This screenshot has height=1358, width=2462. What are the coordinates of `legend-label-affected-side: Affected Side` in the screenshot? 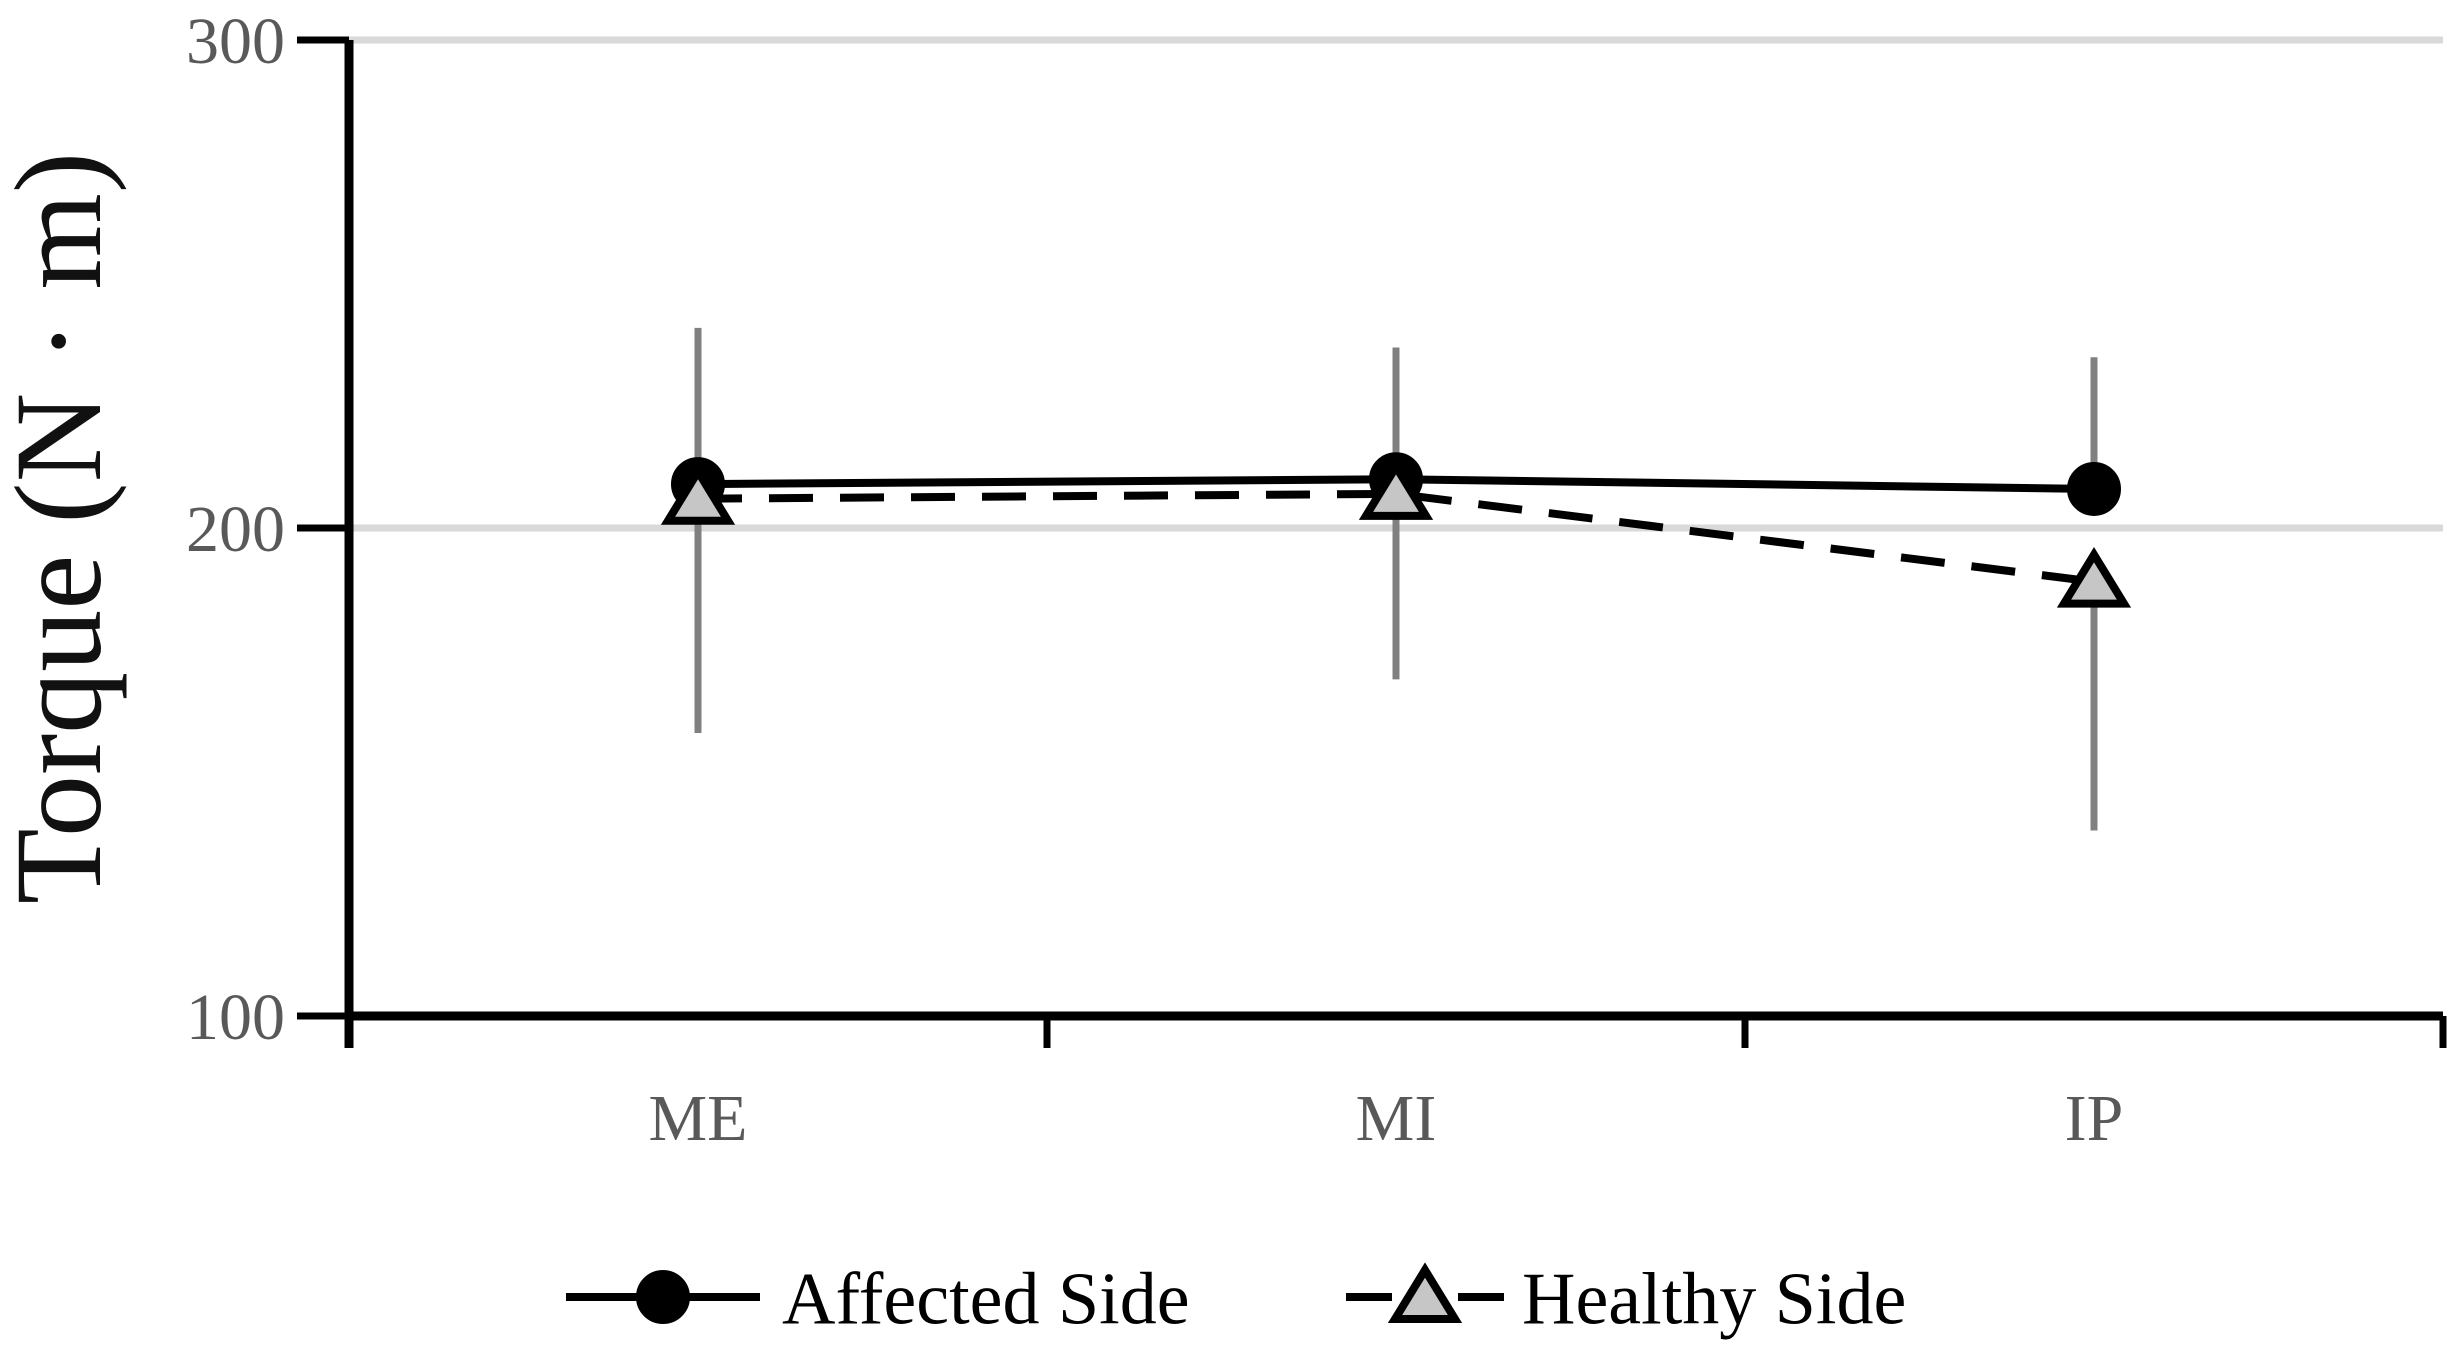 It's located at (986, 1300).